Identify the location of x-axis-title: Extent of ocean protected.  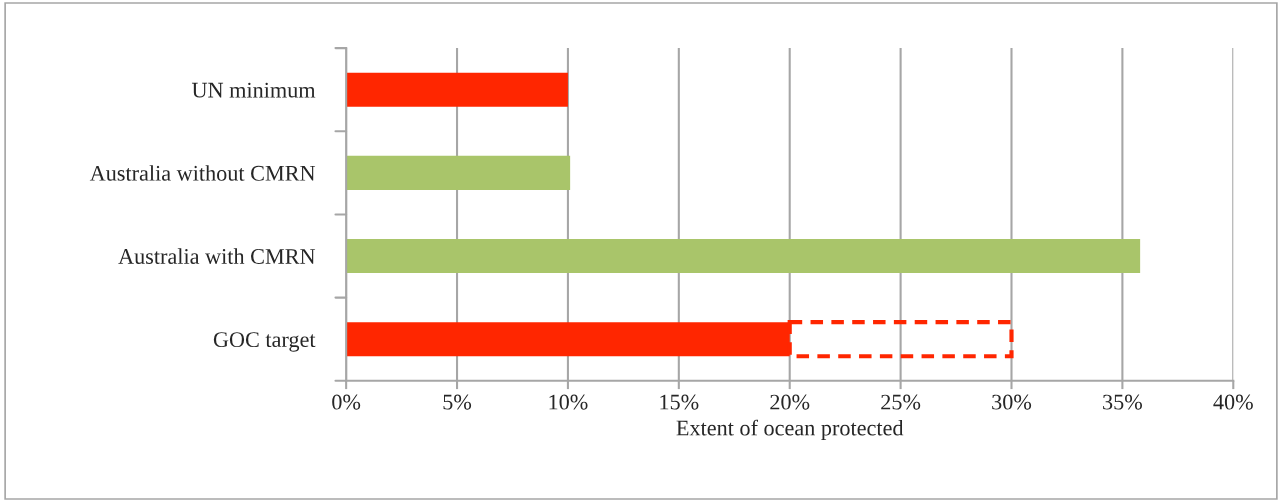
(790, 430).